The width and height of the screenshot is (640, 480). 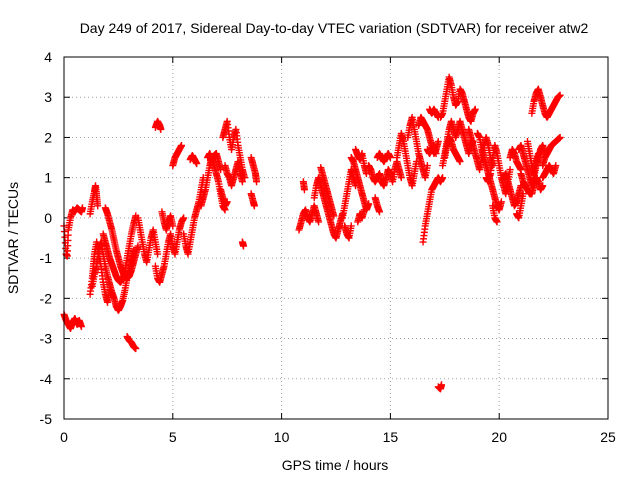 I want to click on y-tick-label: 4, so click(x=48, y=57).